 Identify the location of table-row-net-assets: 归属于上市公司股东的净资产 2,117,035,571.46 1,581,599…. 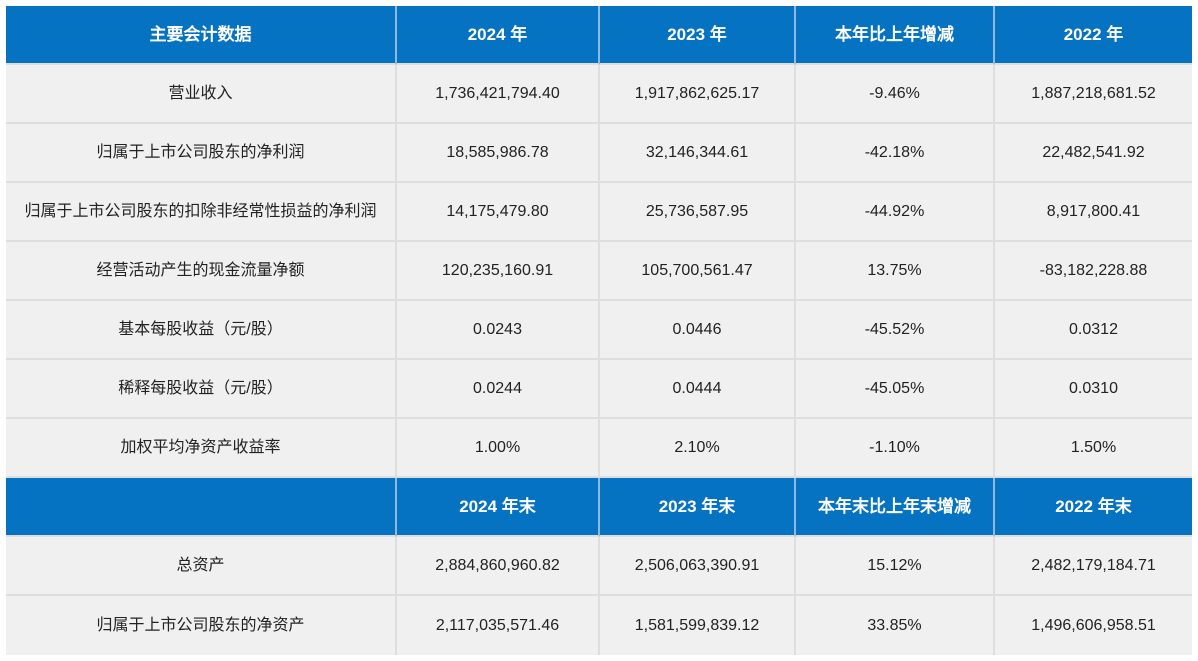
(599, 625).